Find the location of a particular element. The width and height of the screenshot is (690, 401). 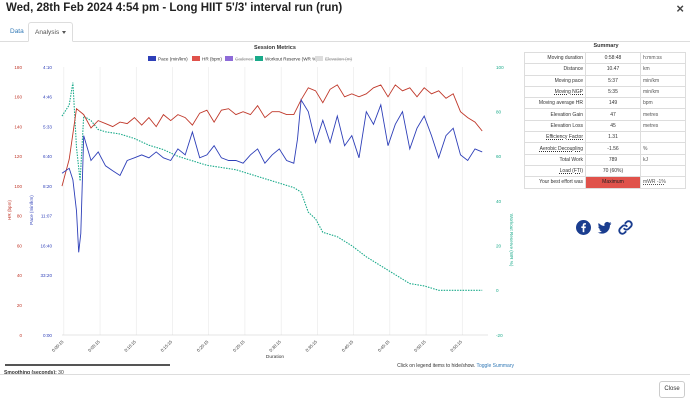

facebook-icon is located at coordinates (583, 227).